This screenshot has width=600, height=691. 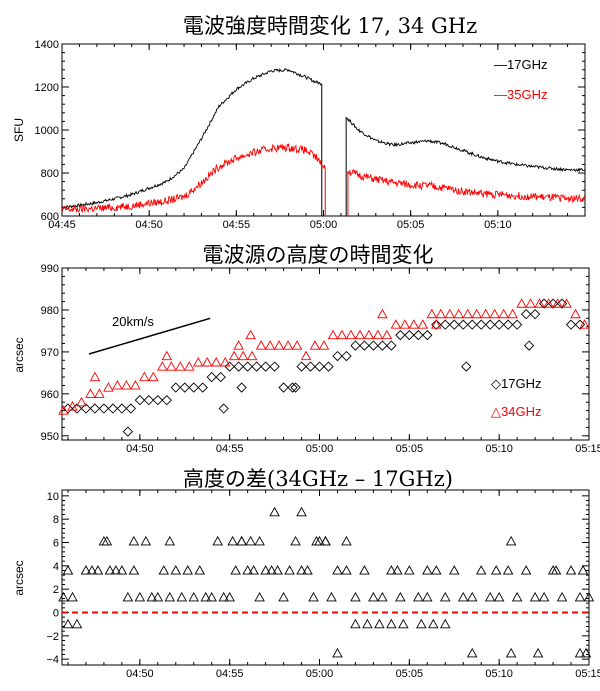 I want to click on velocity-annotation-line, so click(x=149, y=336).